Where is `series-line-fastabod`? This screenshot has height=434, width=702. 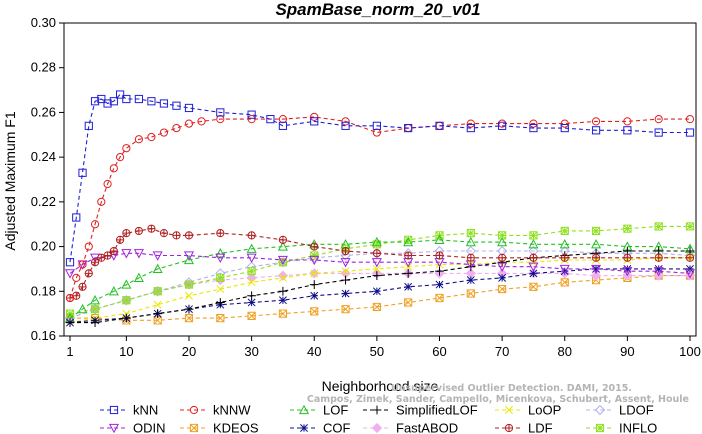
series-line-fastabod is located at coordinates (379, 295).